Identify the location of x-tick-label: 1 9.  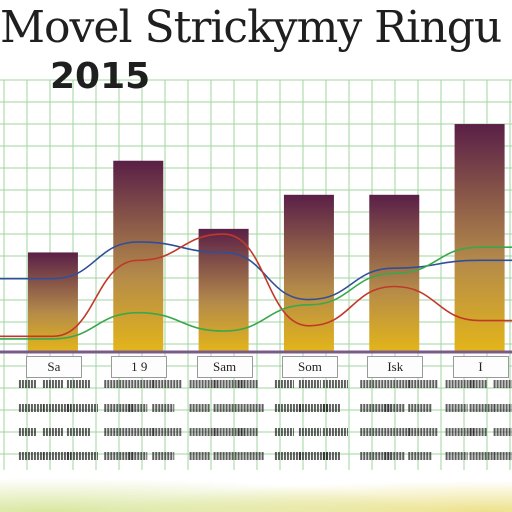
(139, 367).